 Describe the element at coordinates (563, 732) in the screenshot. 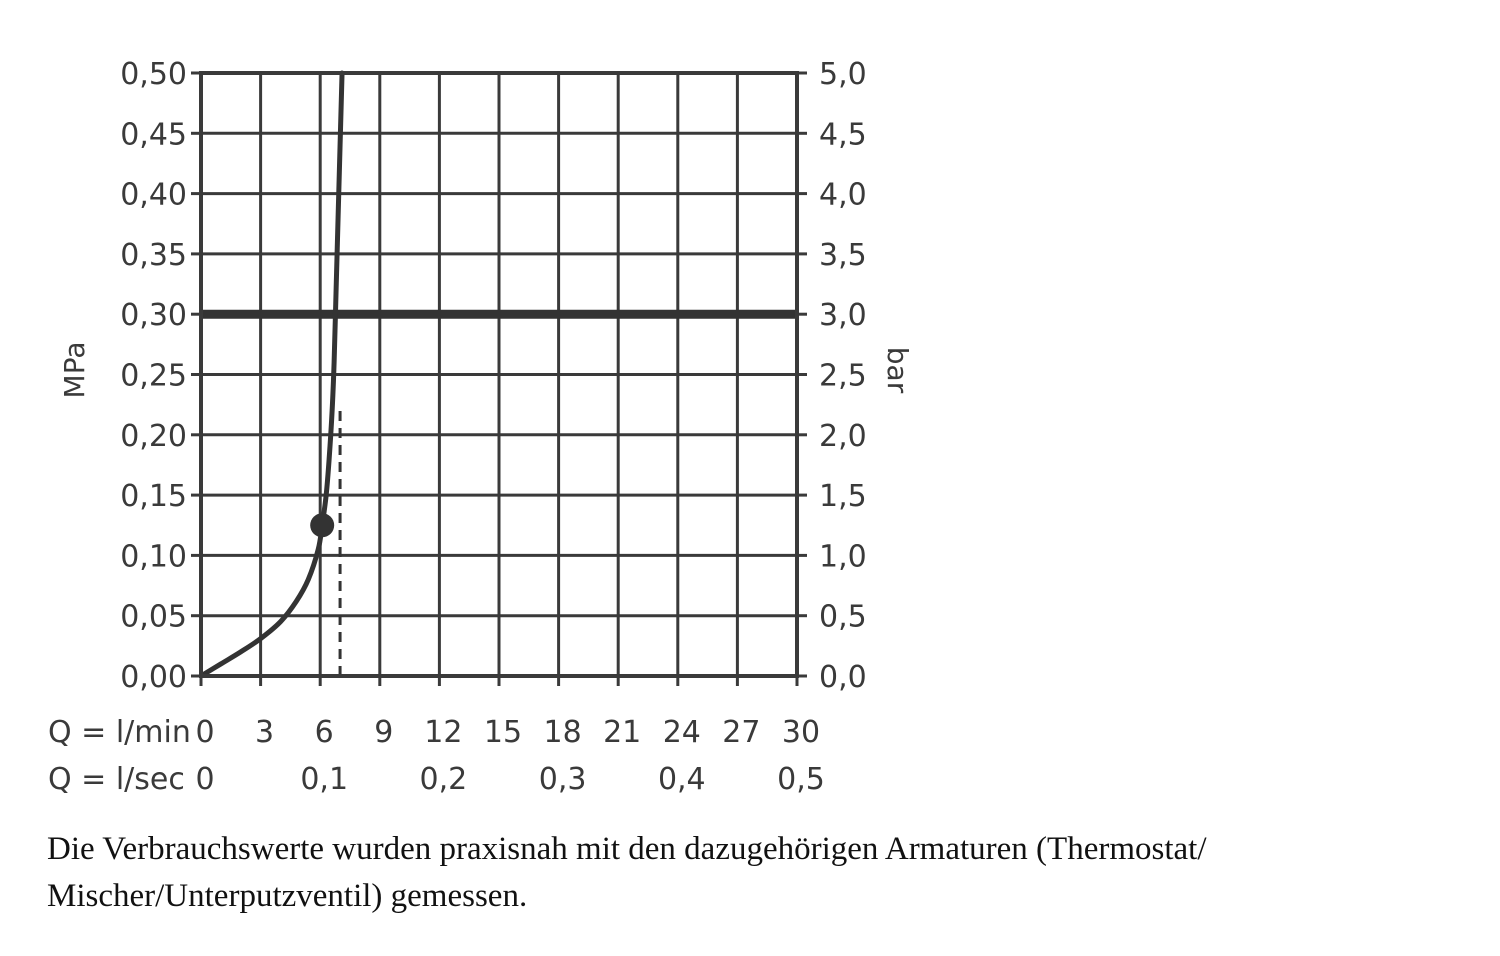

I see `x-tick-label-primary: 18` at that location.